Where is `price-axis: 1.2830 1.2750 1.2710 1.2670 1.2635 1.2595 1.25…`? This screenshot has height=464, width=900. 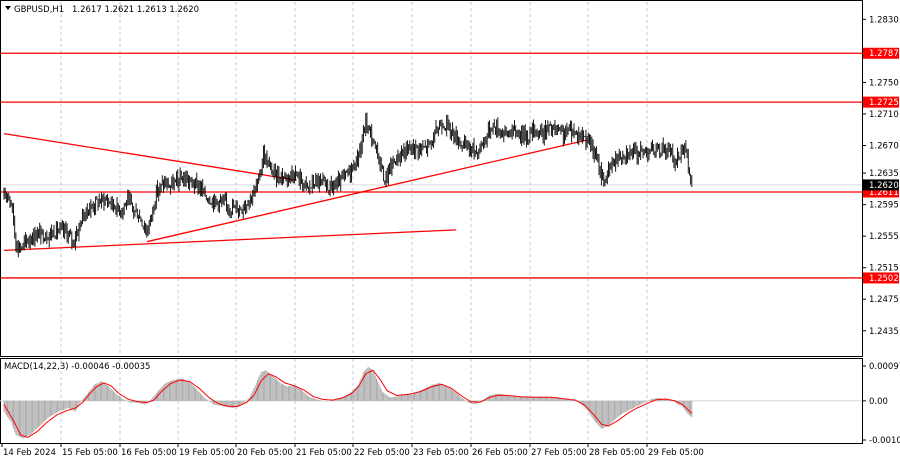 price-axis: 1.2830 1.2750 1.2710 1.2670 1.2635 1.2595 1.25… is located at coordinates (880, 176).